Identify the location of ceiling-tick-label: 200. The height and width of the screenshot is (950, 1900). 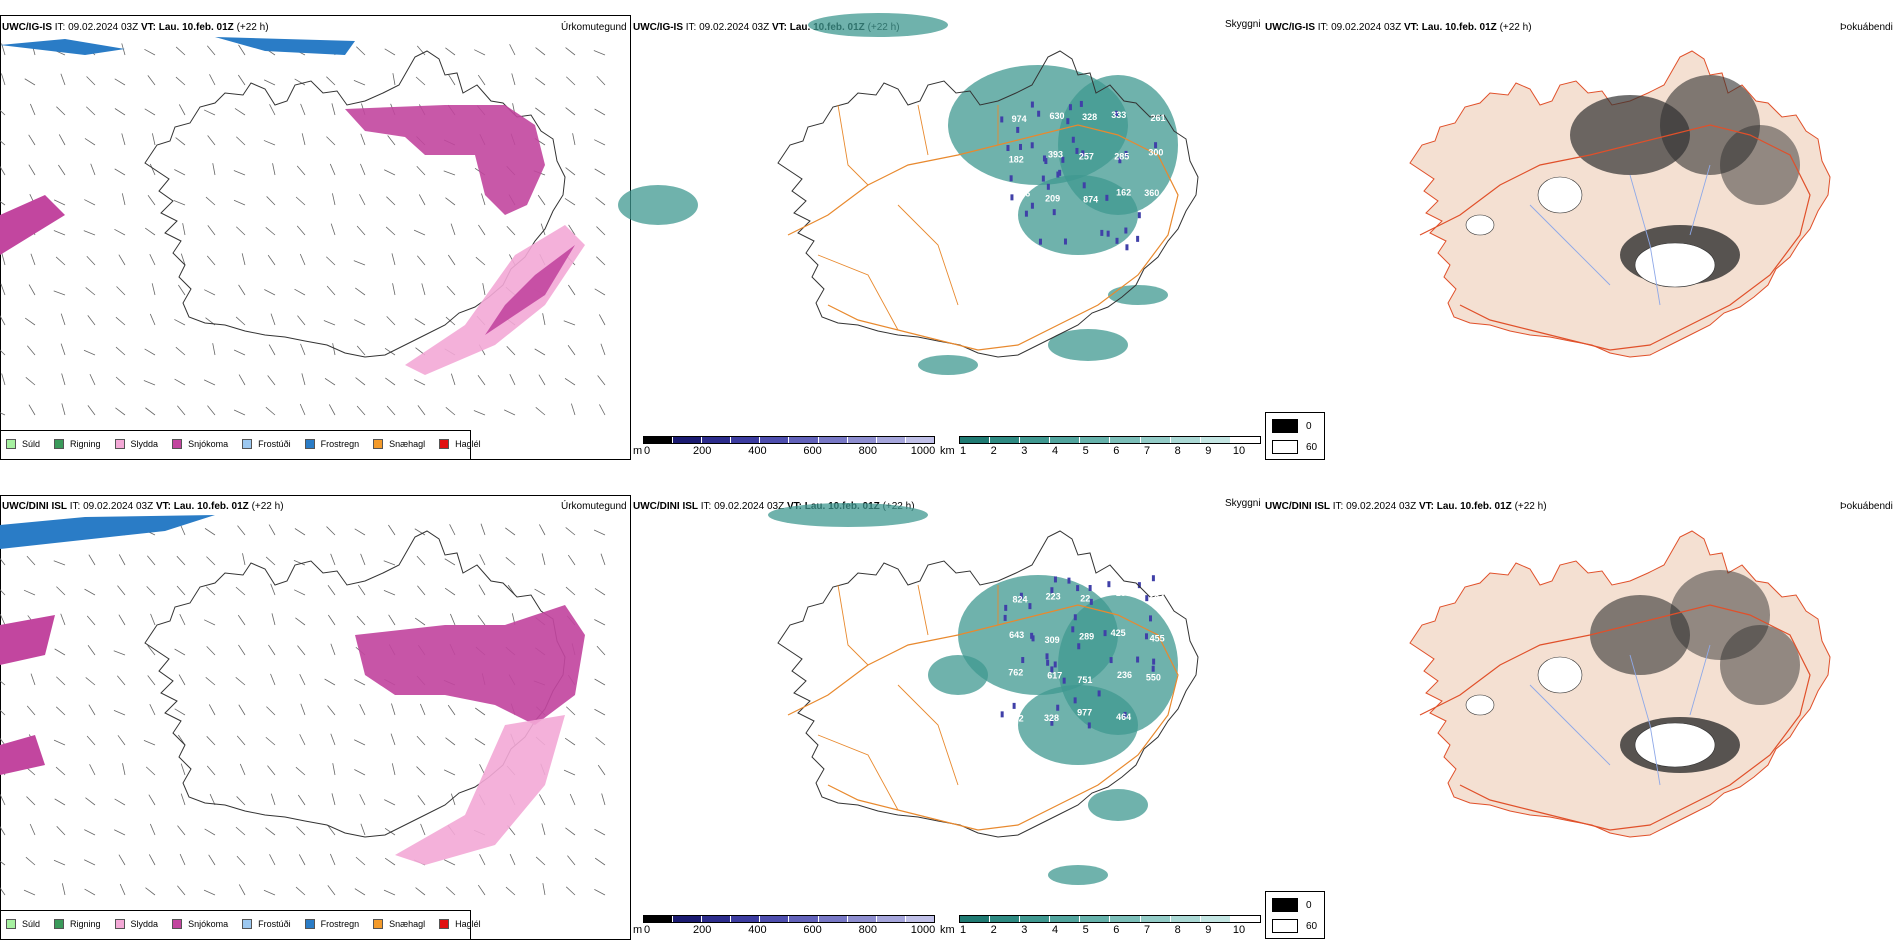
(702, 451).